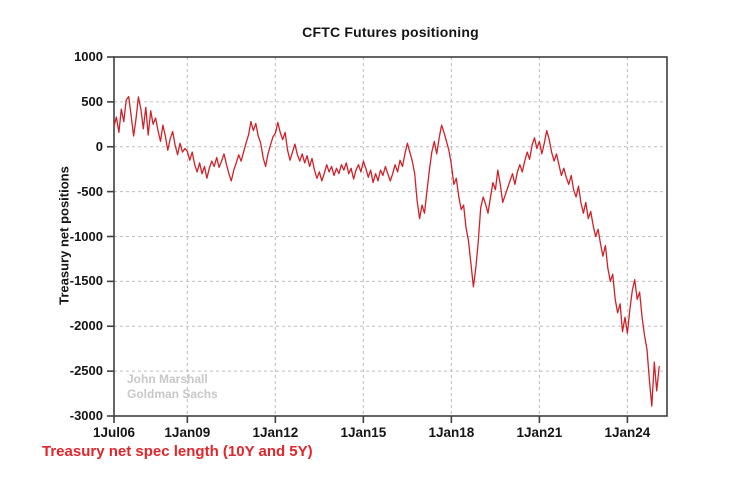  Describe the element at coordinates (86, 371) in the screenshot. I see `y-tick-label: -2500` at that location.